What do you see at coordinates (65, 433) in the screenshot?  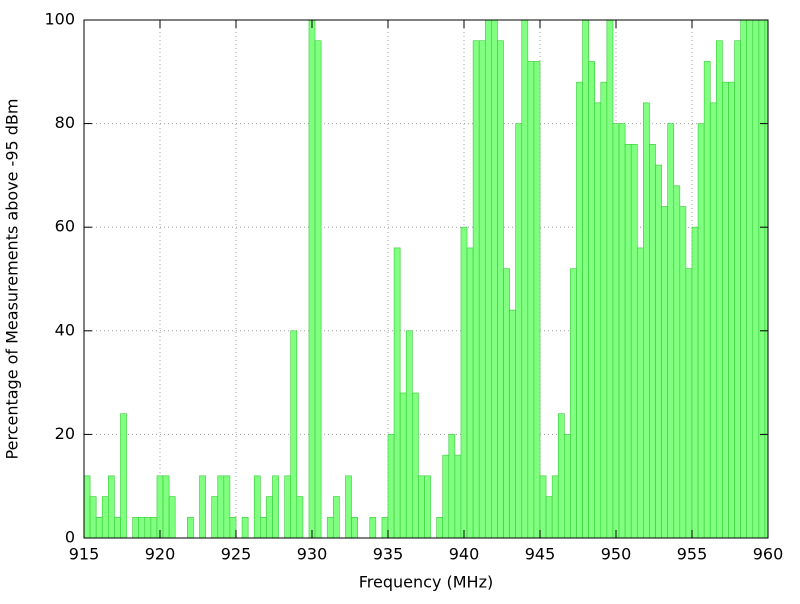 I see `y-tick-label: 20` at bounding box center [65, 433].